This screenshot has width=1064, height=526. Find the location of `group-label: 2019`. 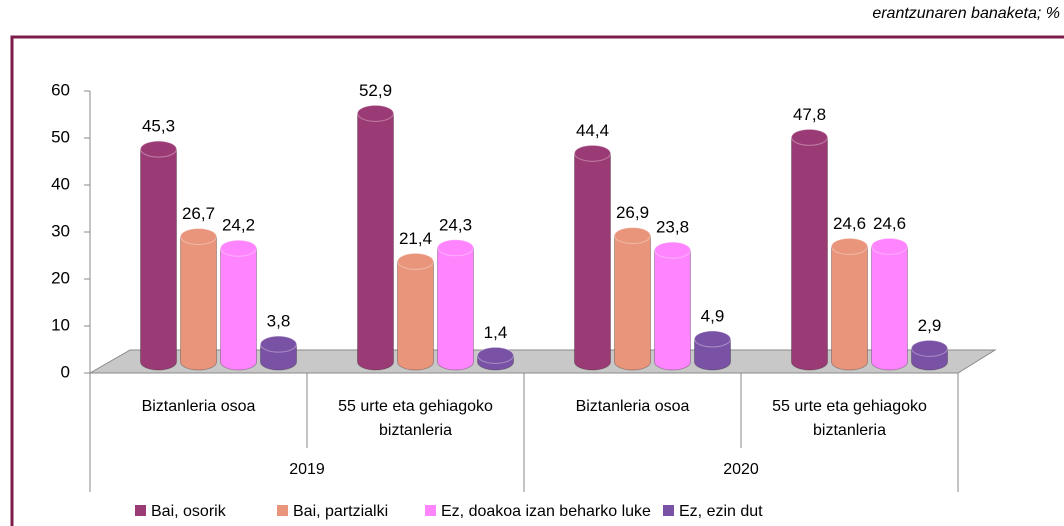

group-label: 2019 is located at coordinates (307, 469).